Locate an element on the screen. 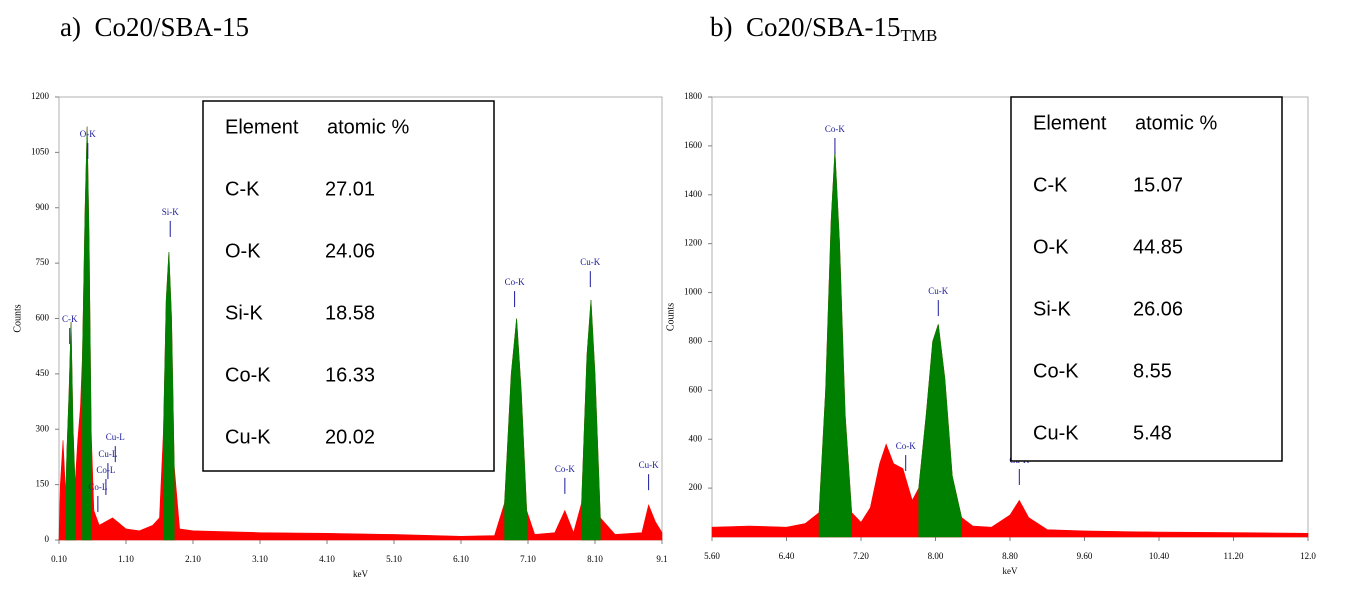  x-tick-label: 2.10 is located at coordinates (193, 559).